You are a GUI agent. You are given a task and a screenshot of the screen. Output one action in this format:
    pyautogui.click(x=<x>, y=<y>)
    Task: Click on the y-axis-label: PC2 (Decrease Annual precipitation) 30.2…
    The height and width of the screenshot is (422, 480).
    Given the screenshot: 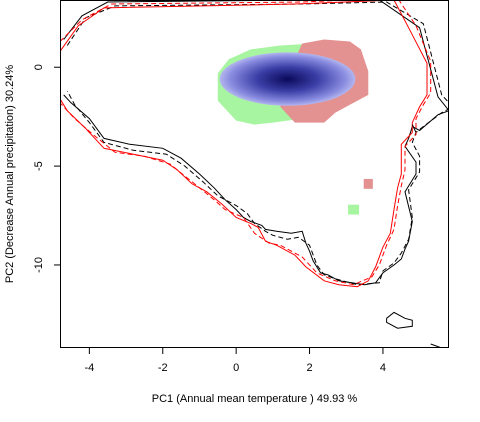 What is the action you would take?
    pyautogui.click(x=10, y=174)
    